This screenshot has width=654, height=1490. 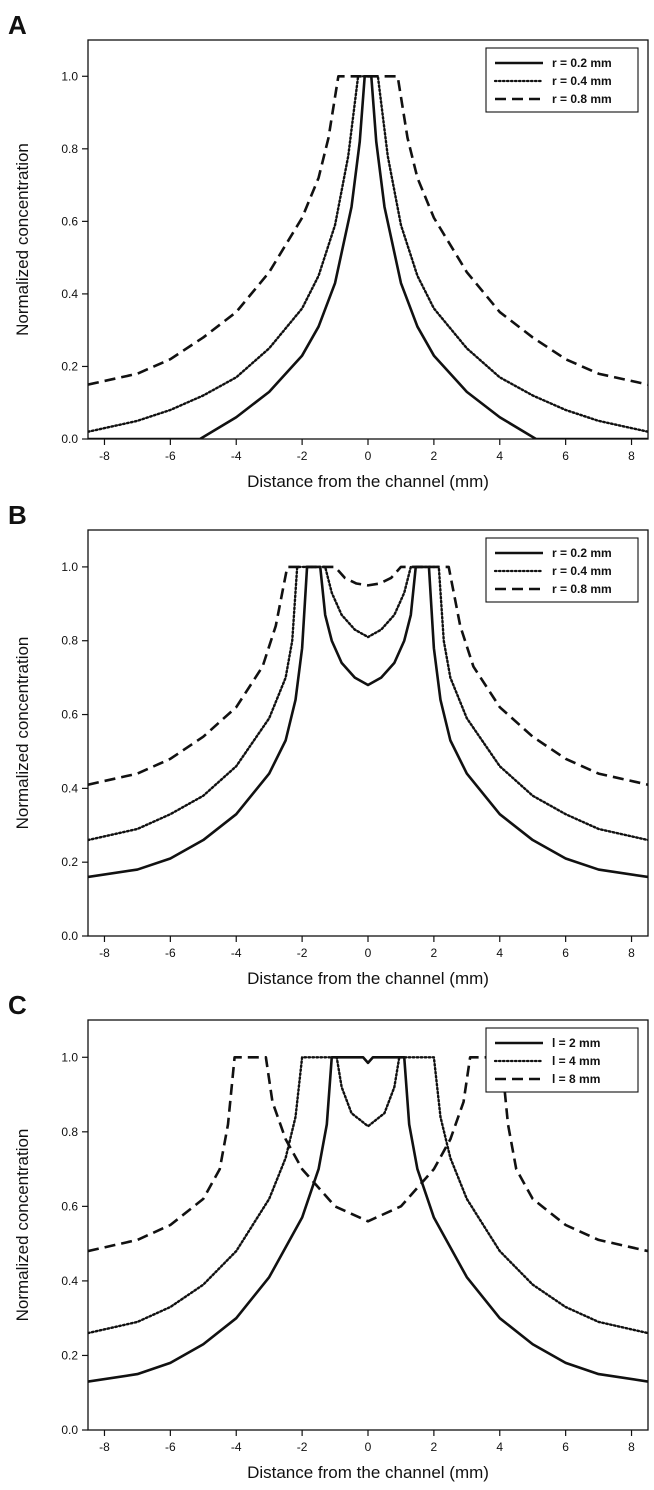 What do you see at coordinates (302, 1447) in the screenshot?
I see `panel-c-x-tick-label: -2` at bounding box center [302, 1447].